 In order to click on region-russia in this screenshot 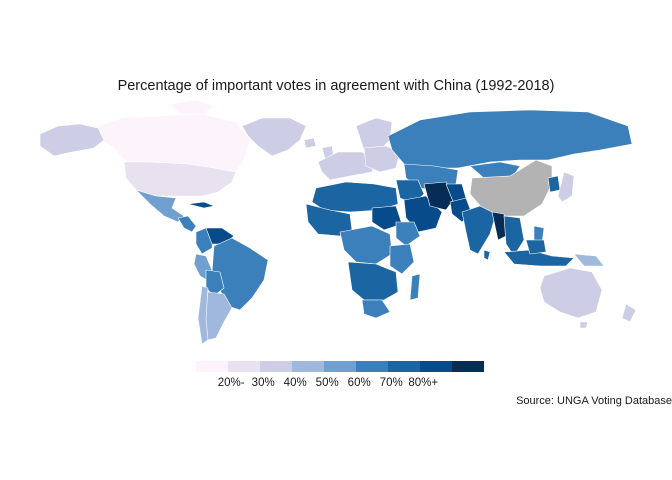, I will do `click(510, 139)`.